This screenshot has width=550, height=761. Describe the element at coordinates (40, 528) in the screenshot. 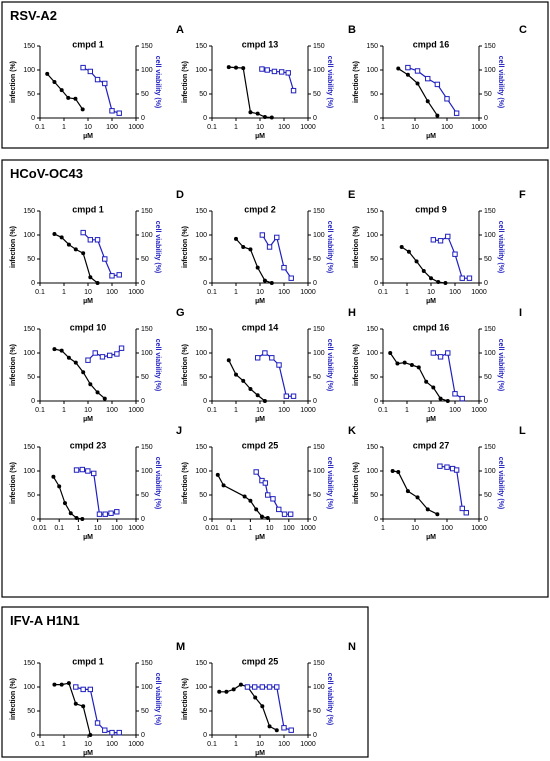

I see `x-tick-label: 0.01` at that location.